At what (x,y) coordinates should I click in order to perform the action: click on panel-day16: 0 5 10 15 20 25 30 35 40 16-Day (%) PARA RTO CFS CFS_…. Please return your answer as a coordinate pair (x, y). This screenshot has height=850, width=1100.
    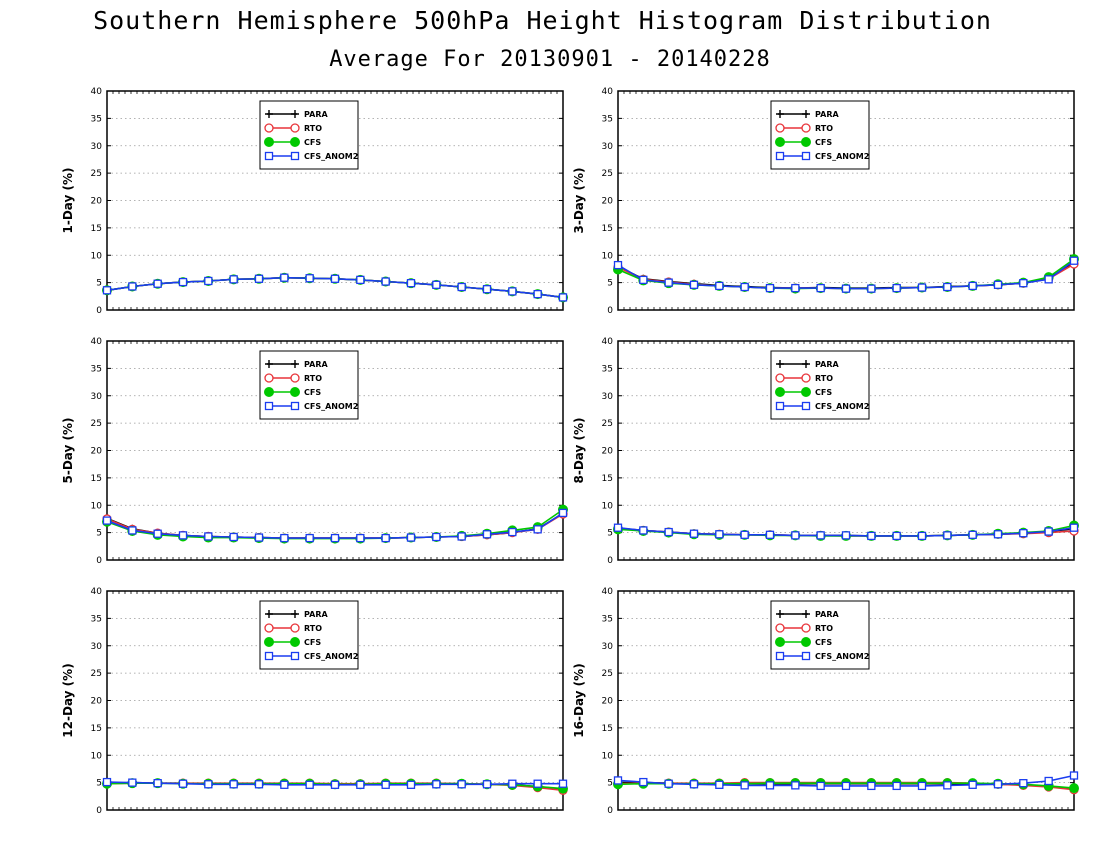
    Looking at the image, I should click on (825, 701).